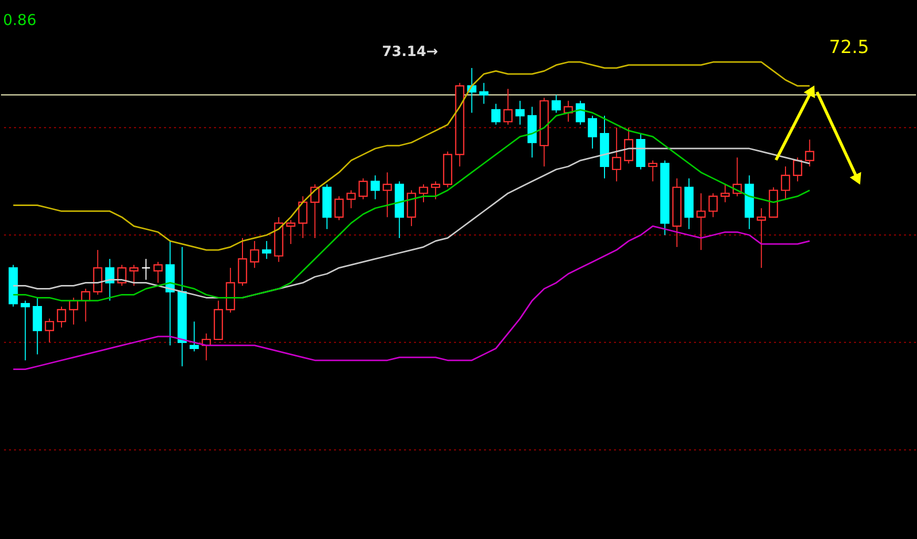  What do you see at coordinates (19, 20) in the screenshot?
I see `text: 0.86` at bounding box center [19, 20].